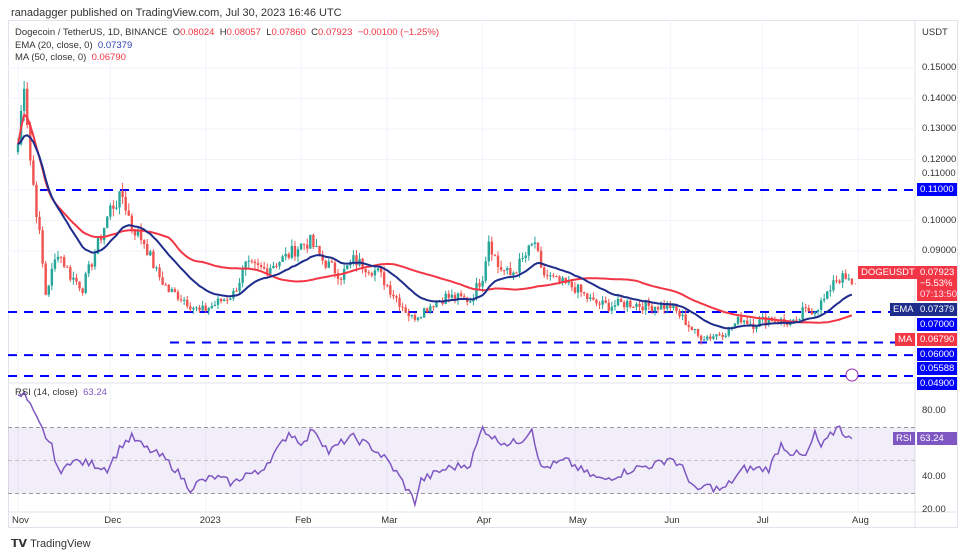  What do you see at coordinates (860, 520) in the screenshot?
I see `time-tick: Aug` at bounding box center [860, 520].